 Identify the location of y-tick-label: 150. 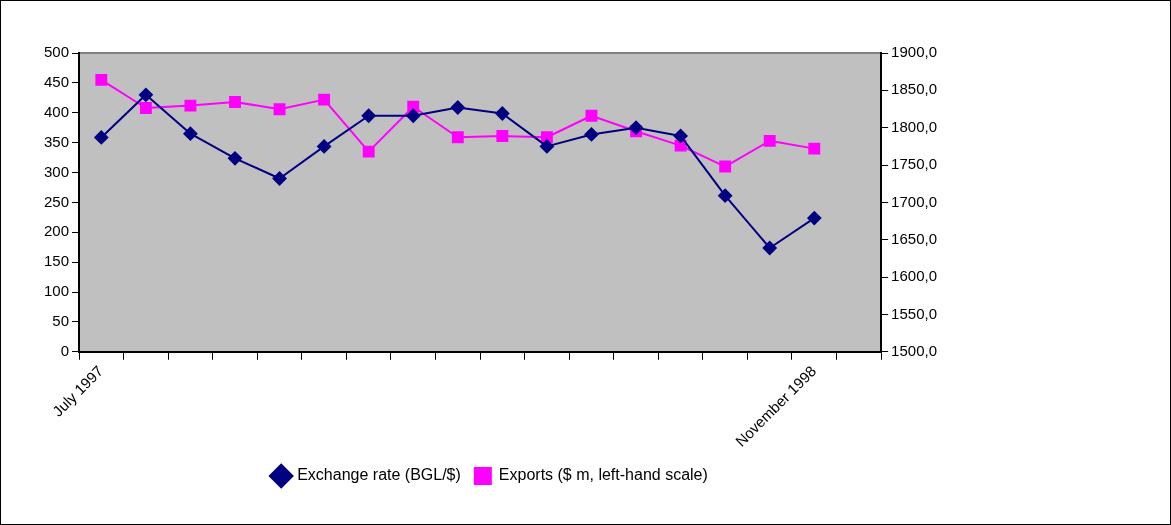
(57, 261).